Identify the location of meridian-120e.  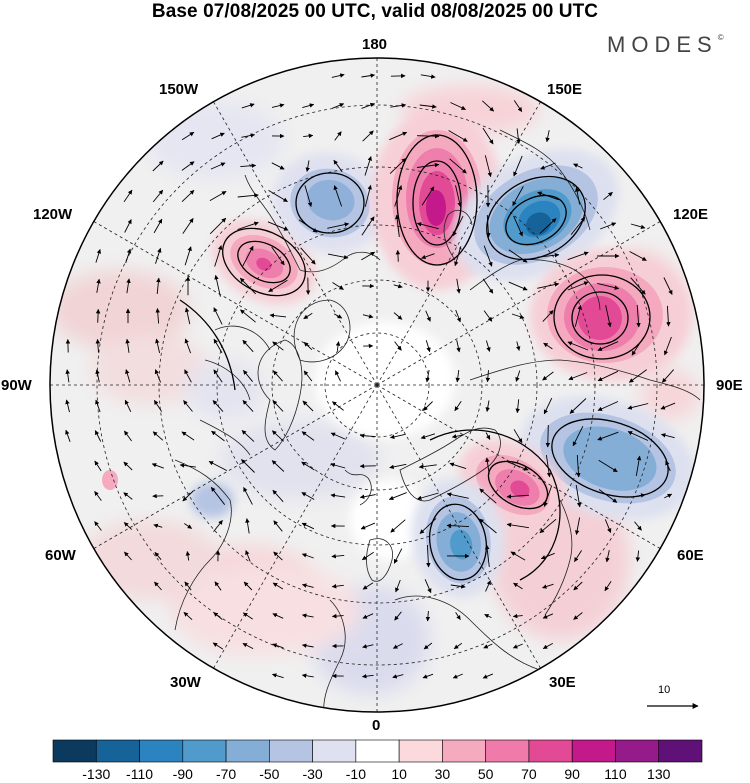
(518, 303).